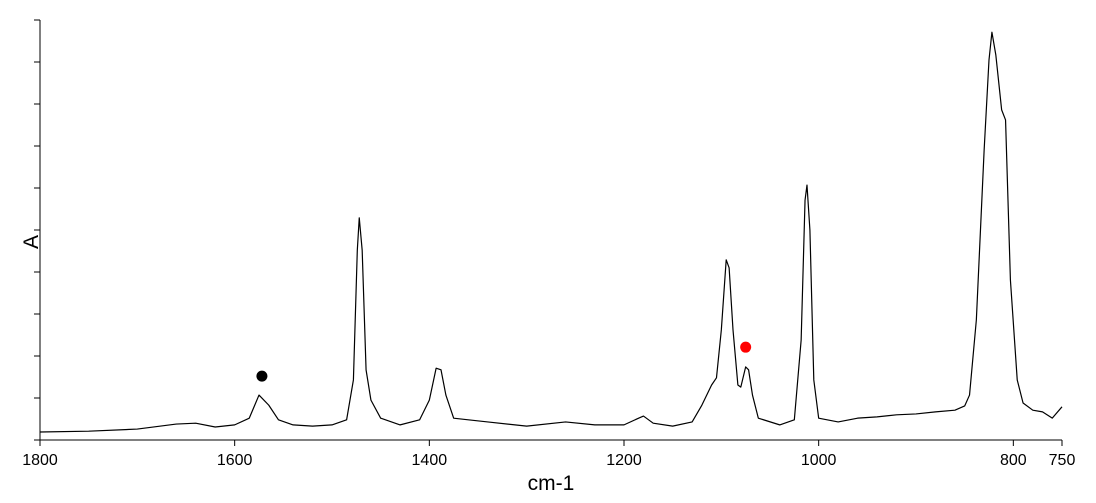  I want to click on x-tick-label: 1800, so click(40, 460).